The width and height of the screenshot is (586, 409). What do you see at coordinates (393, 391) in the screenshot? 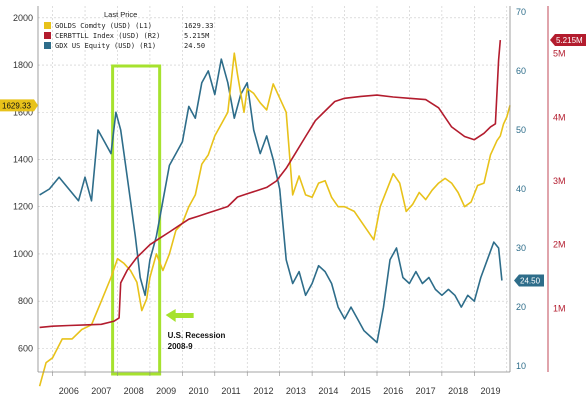
I see `x-tick-label: 2016` at bounding box center [393, 391].